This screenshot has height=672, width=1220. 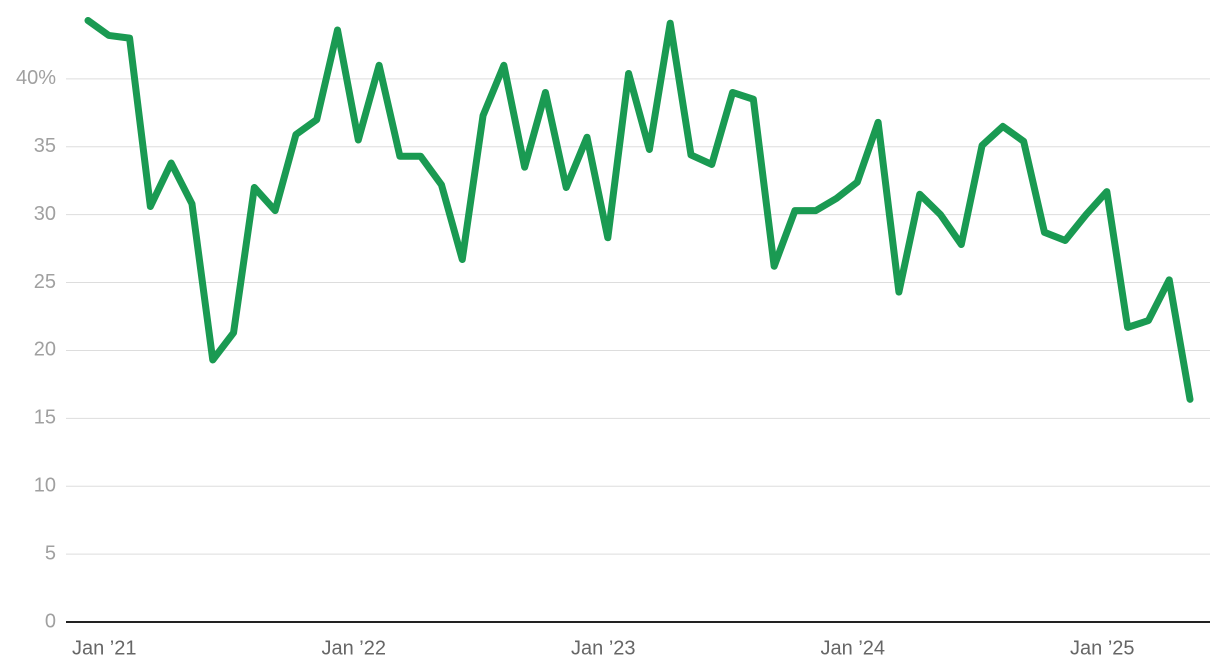 I want to click on y-tick-label: 15, so click(x=45, y=418).